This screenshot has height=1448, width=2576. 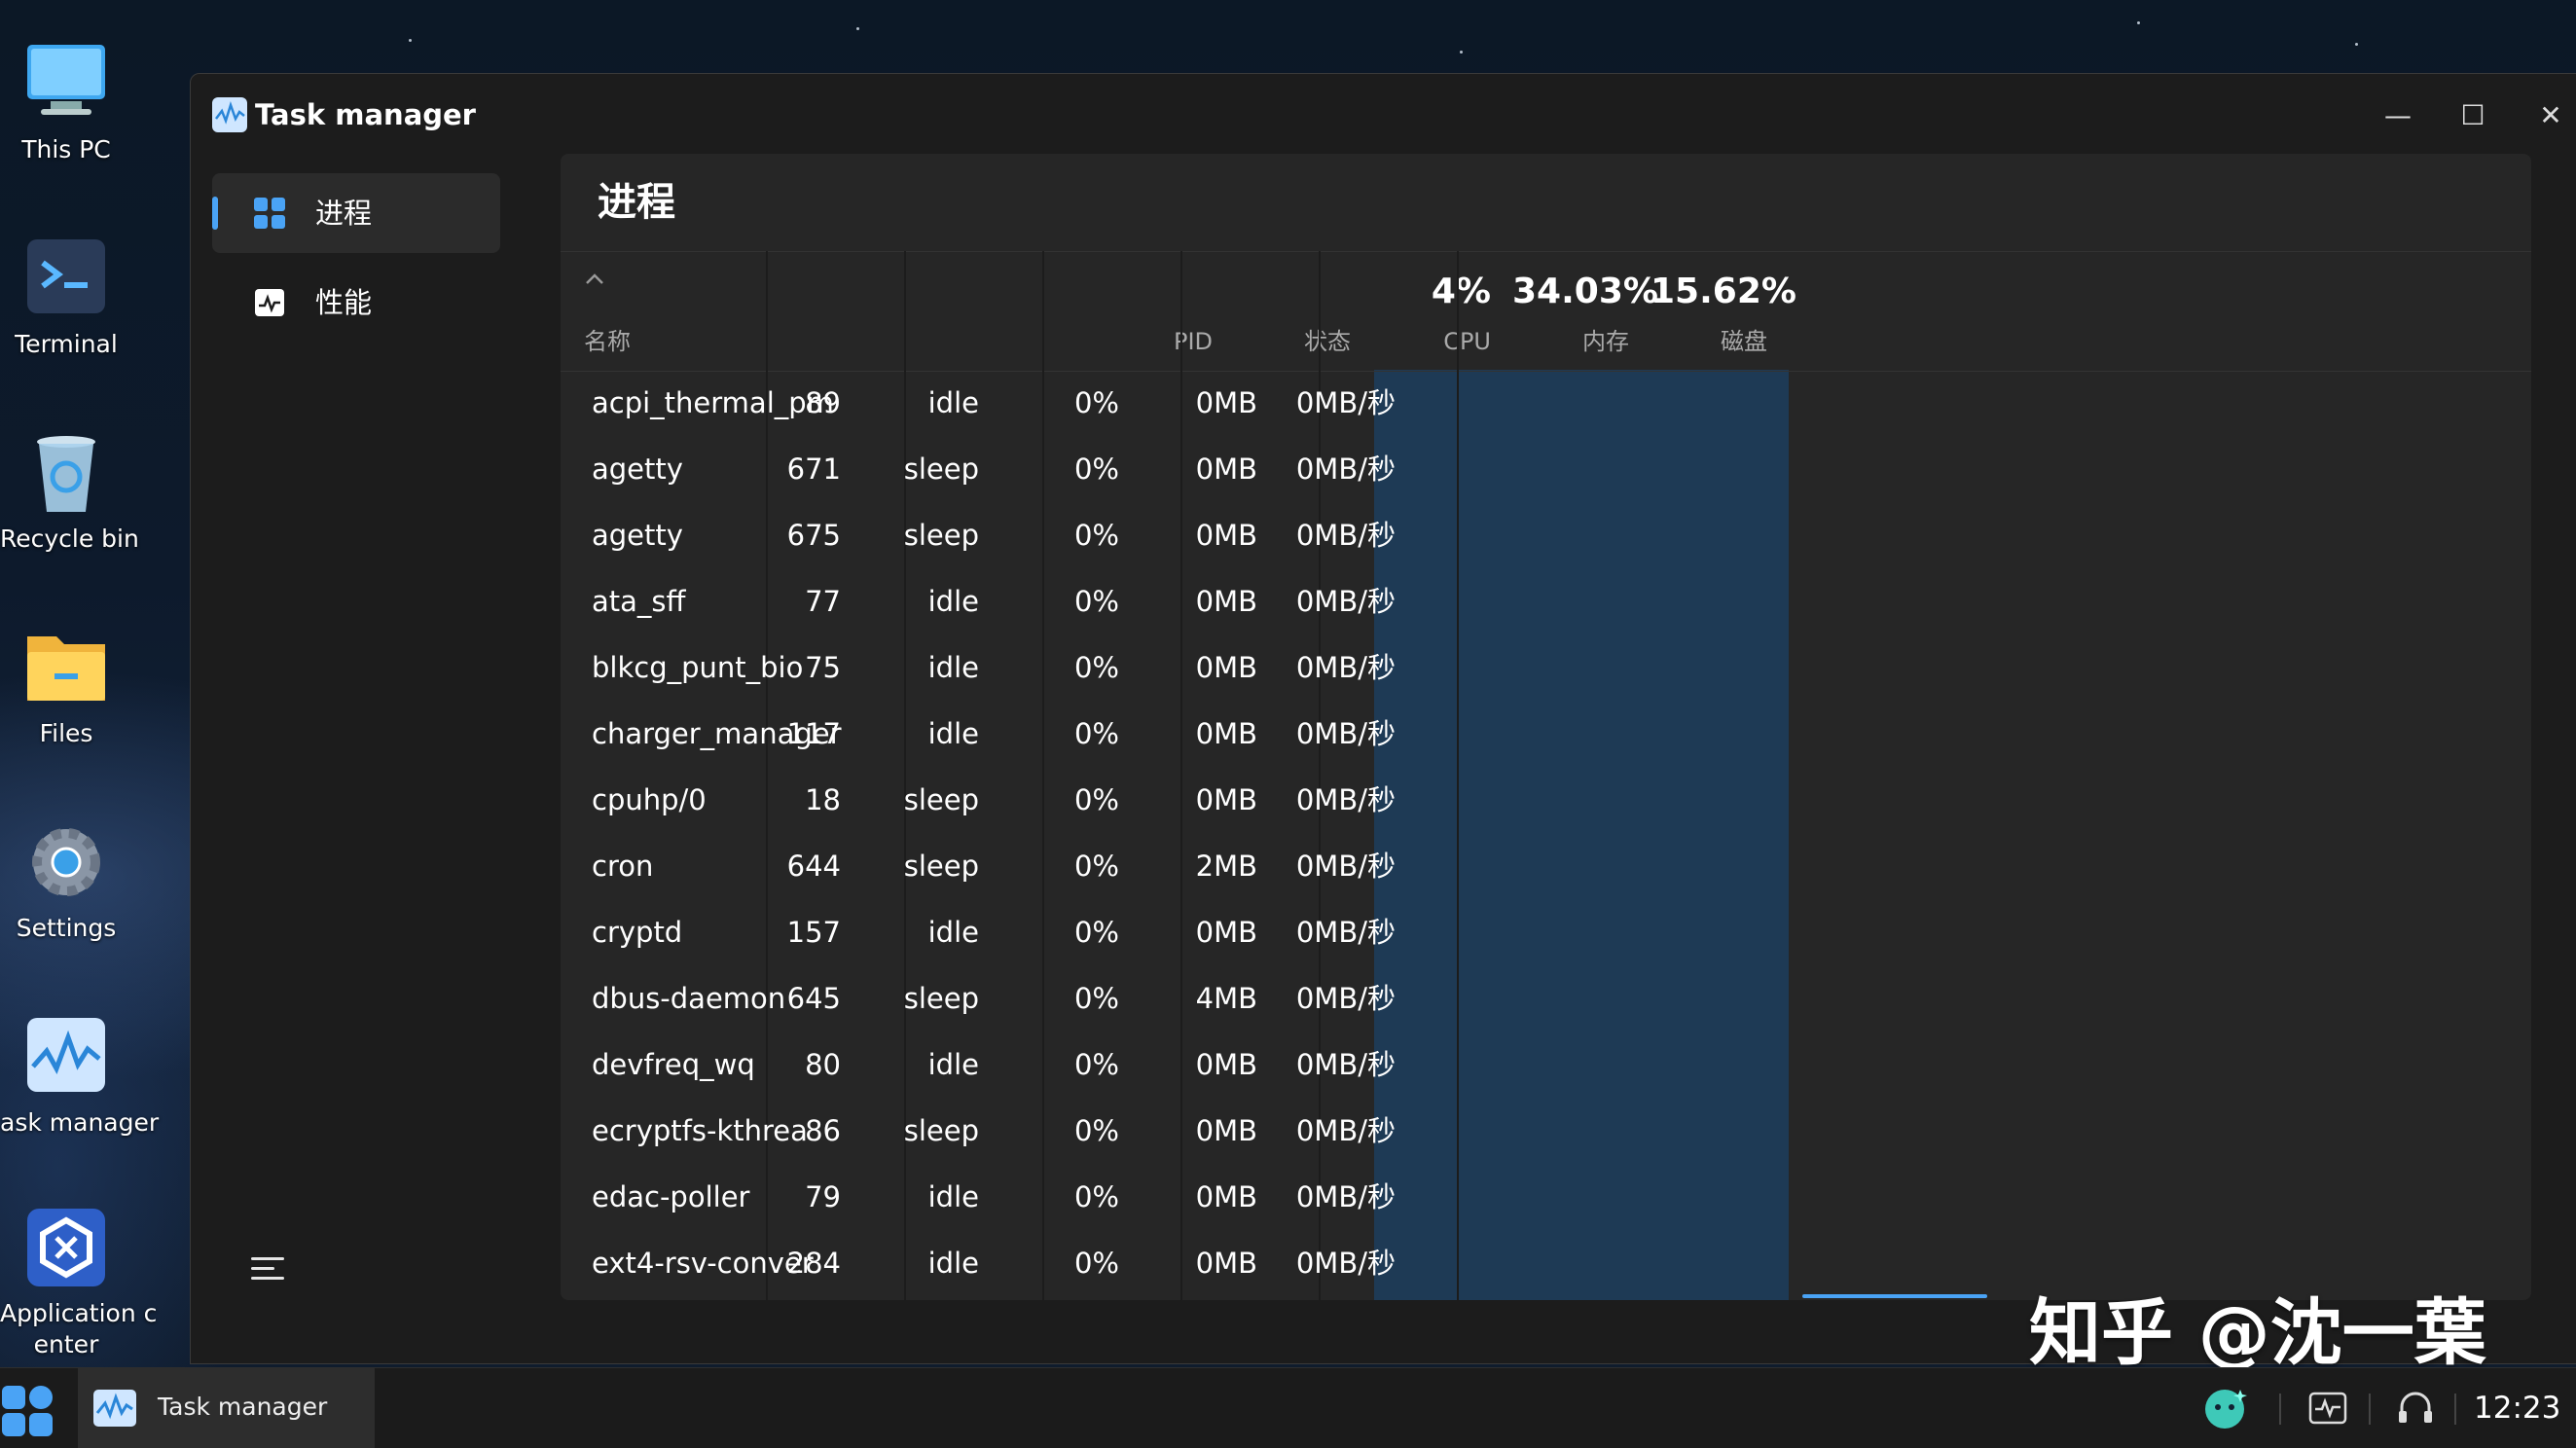 I want to click on clock: 12:23, so click(x=2517, y=1408).